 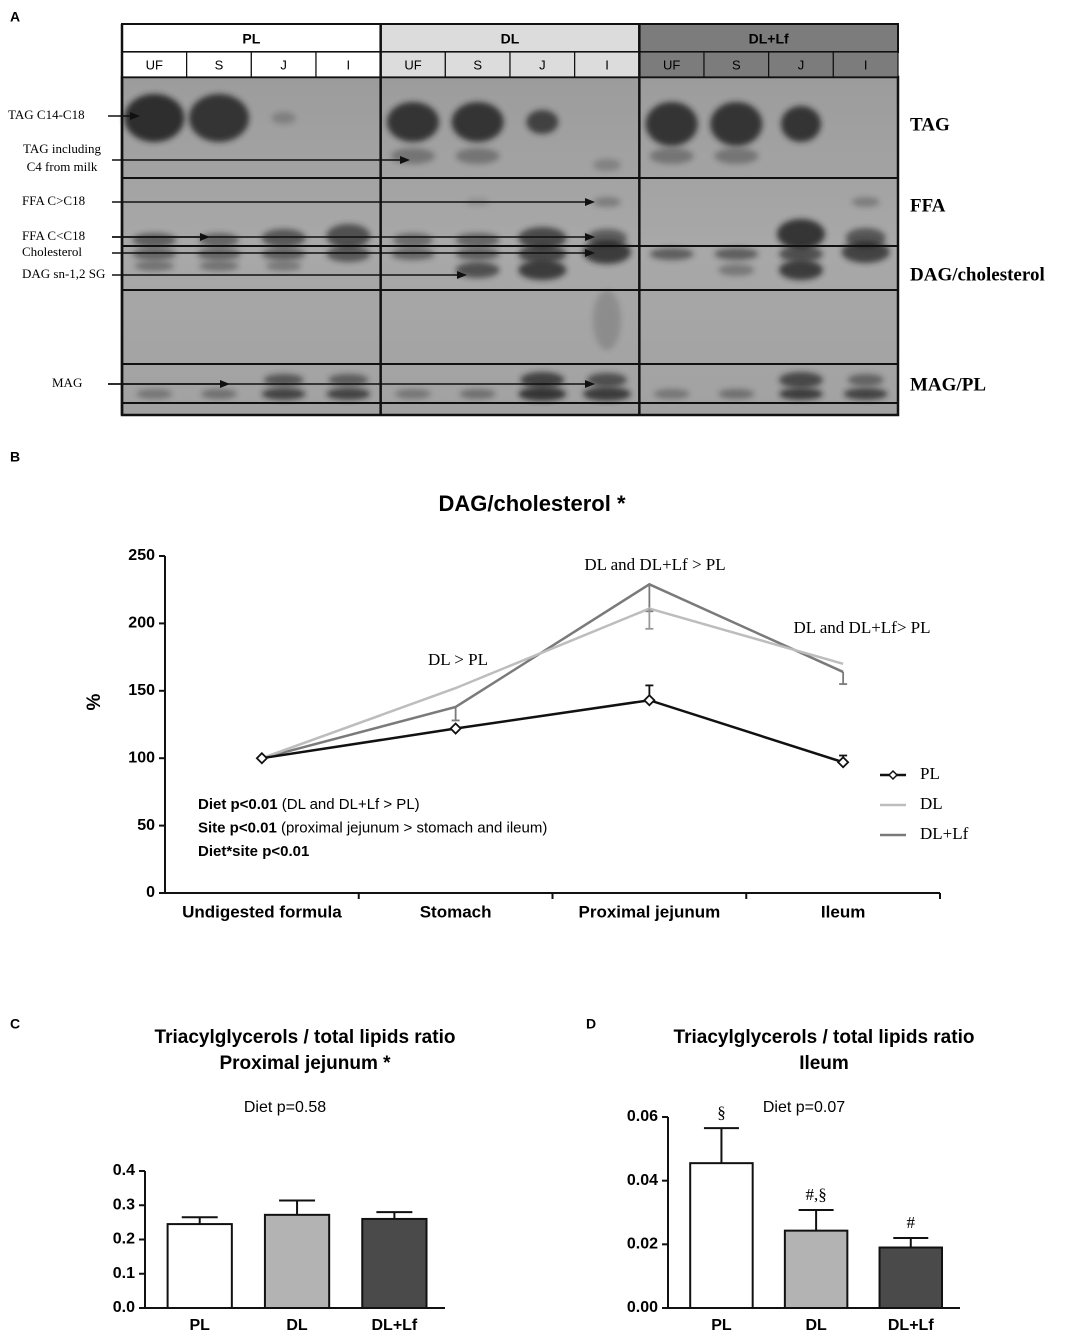 What do you see at coordinates (944, 833) in the screenshot?
I see `legend-label: DL+Lf` at bounding box center [944, 833].